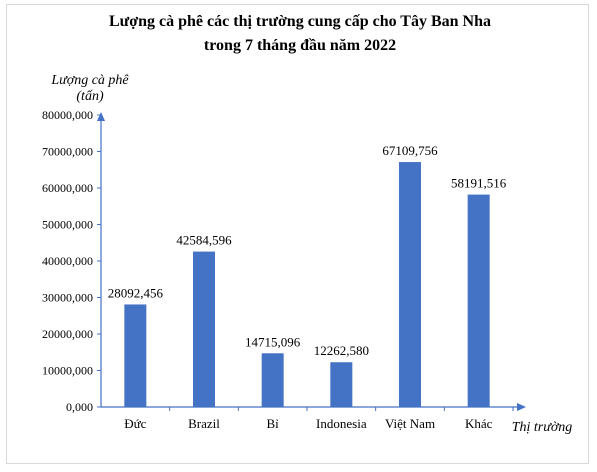 The height and width of the screenshot is (472, 597). Describe the element at coordinates (89, 80) in the screenshot. I see `y-axis-title-line1: Lượng cà phê` at that location.